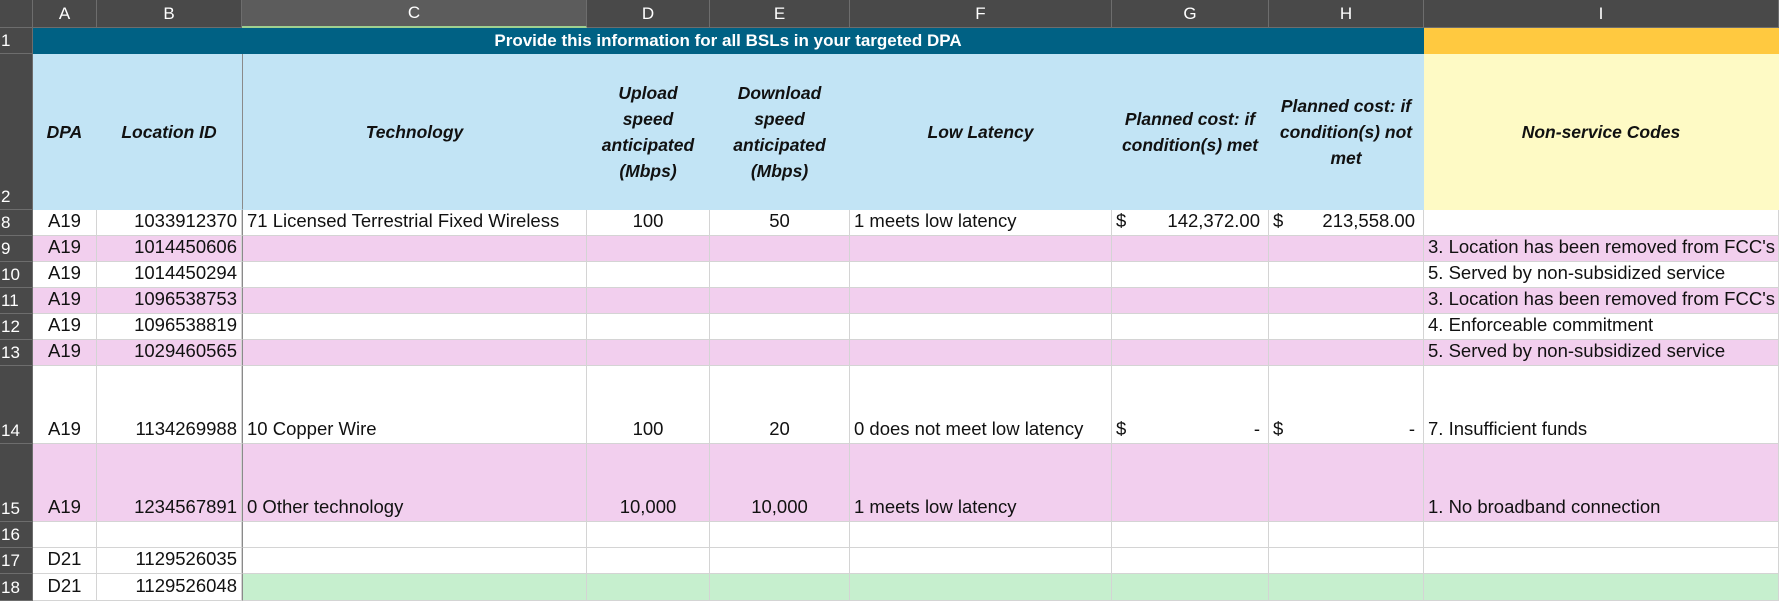  I want to click on cell-location-id: 1096538819, so click(169, 327).